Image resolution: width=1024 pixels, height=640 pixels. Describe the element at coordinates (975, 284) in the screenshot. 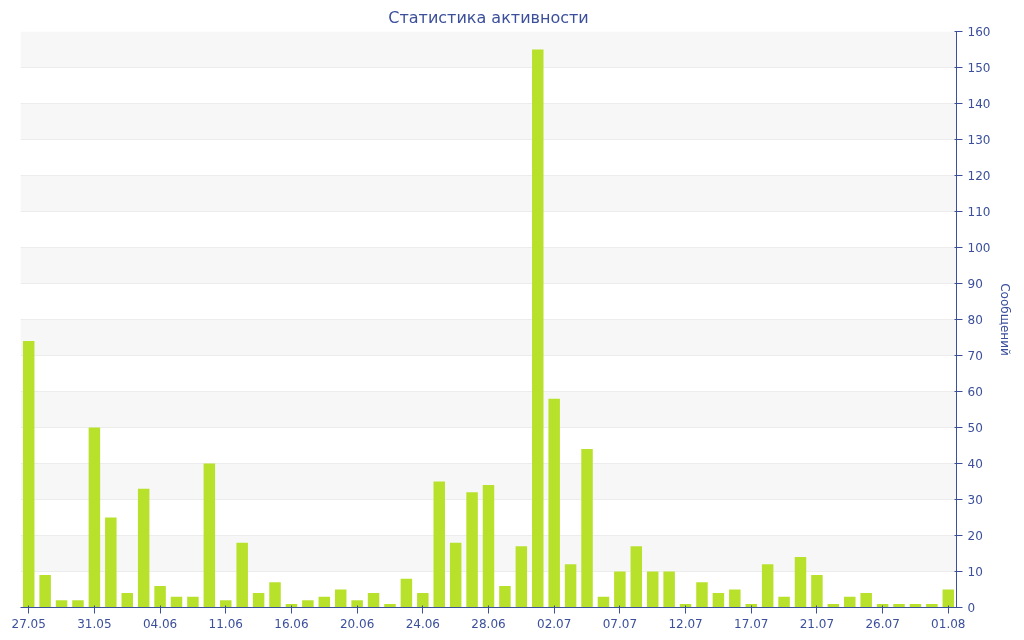

I see `y-tick-label: 90` at that location.